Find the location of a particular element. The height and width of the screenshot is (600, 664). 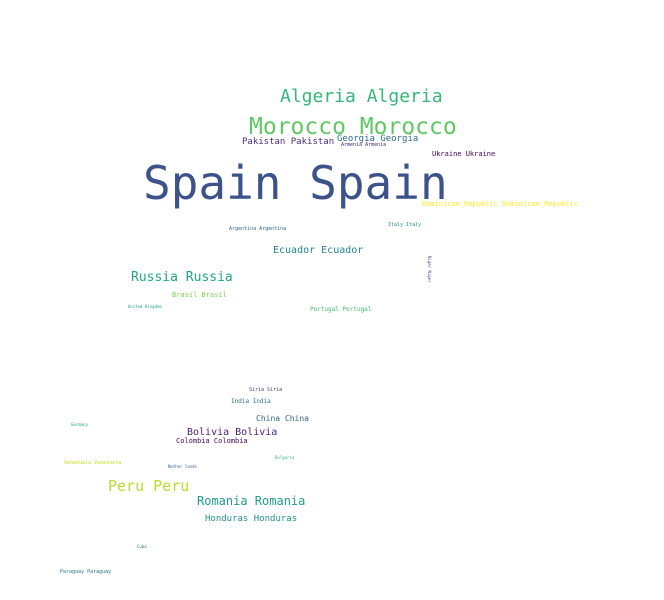

word-italy: Italy Italy is located at coordinates (405, 225).